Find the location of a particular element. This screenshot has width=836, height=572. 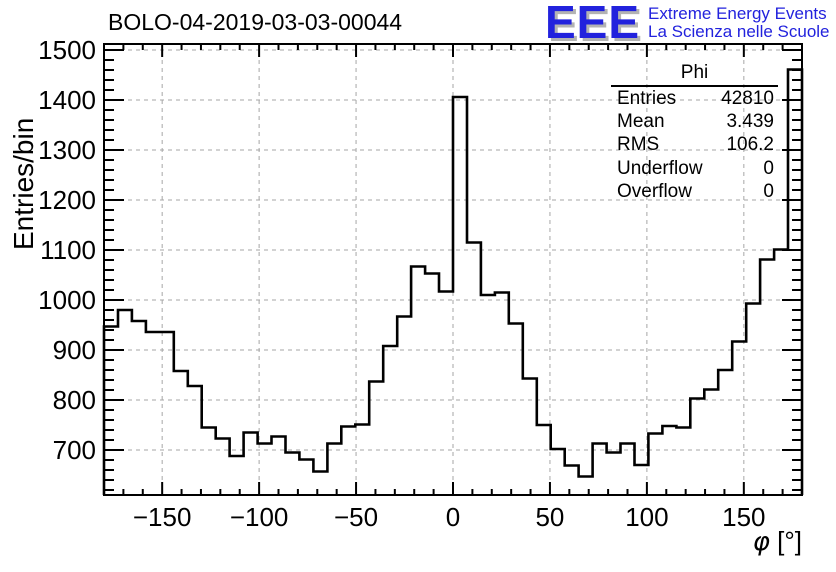

stats-value: 3.439 is located at coordinates (750, 122).